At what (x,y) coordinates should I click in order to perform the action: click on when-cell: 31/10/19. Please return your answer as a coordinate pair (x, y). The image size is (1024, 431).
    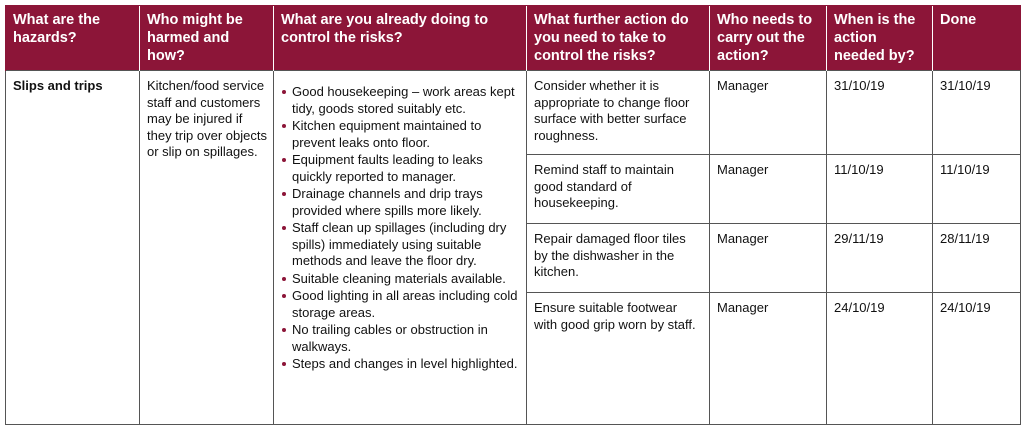
    Looking at the image, I should click on (879, 112).